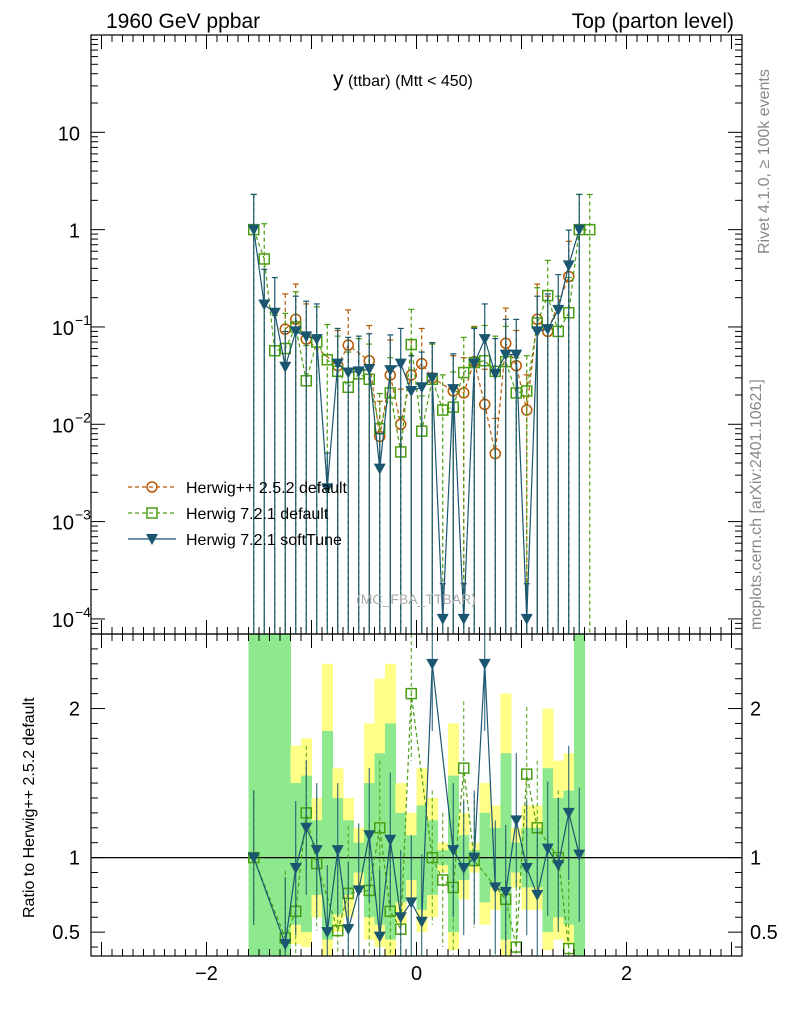 This screenshot has width=786, height=1024. What do you see at coordinates (206, 974) in the screenshot?
I see `x-tick-label: −2` at bounding box center [206, 974].